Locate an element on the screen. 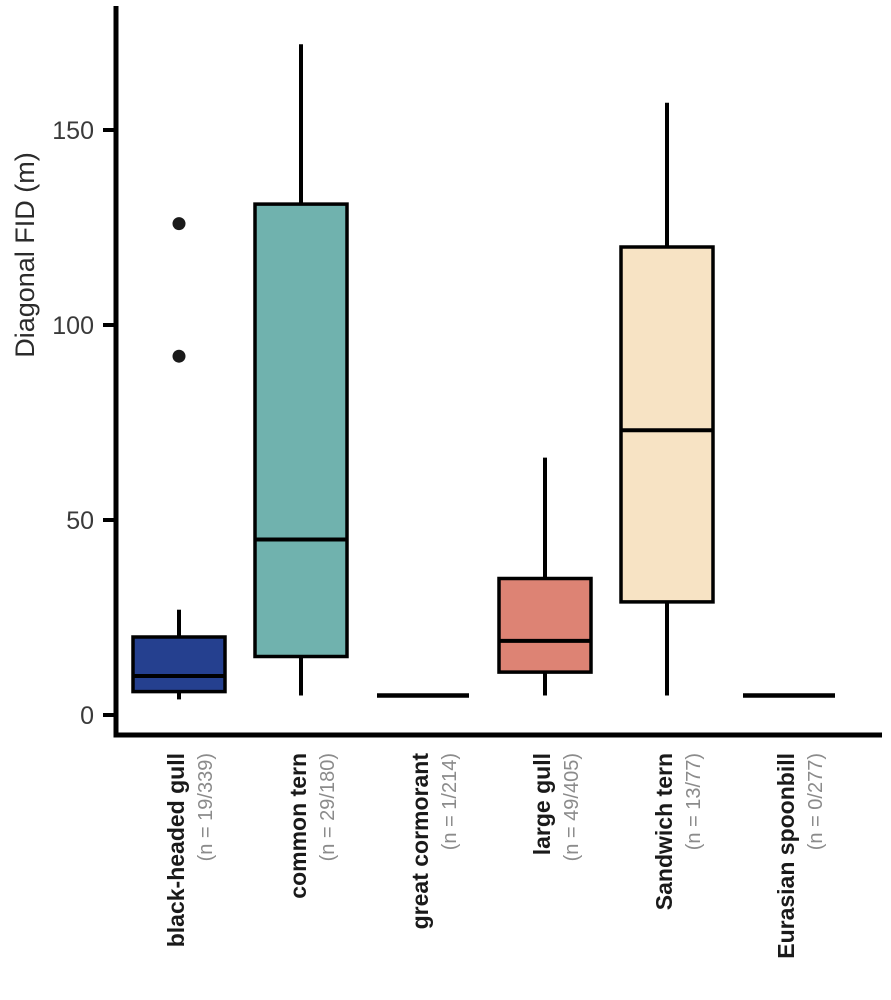 The width and height of the screenshot is (891, 1000). boxplot-common-tern is located at coordinates (301, 370).